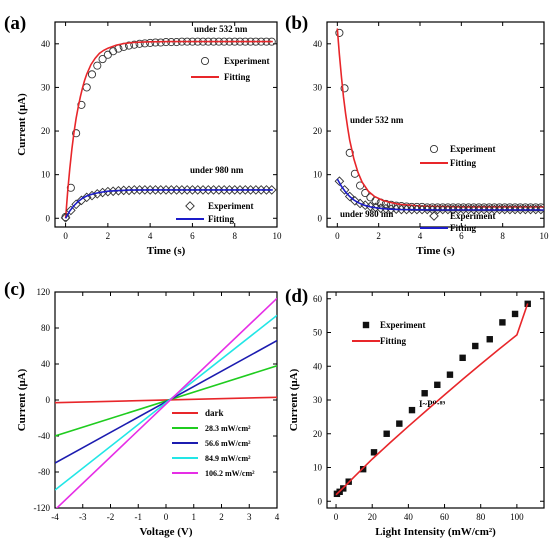 Image resolution: width=550 pixels, height=545 pixels. What do you see at coordinates (46, 328) in the screenshot?
I see `y-tick-label: 80` at bounding box center [46, 328].